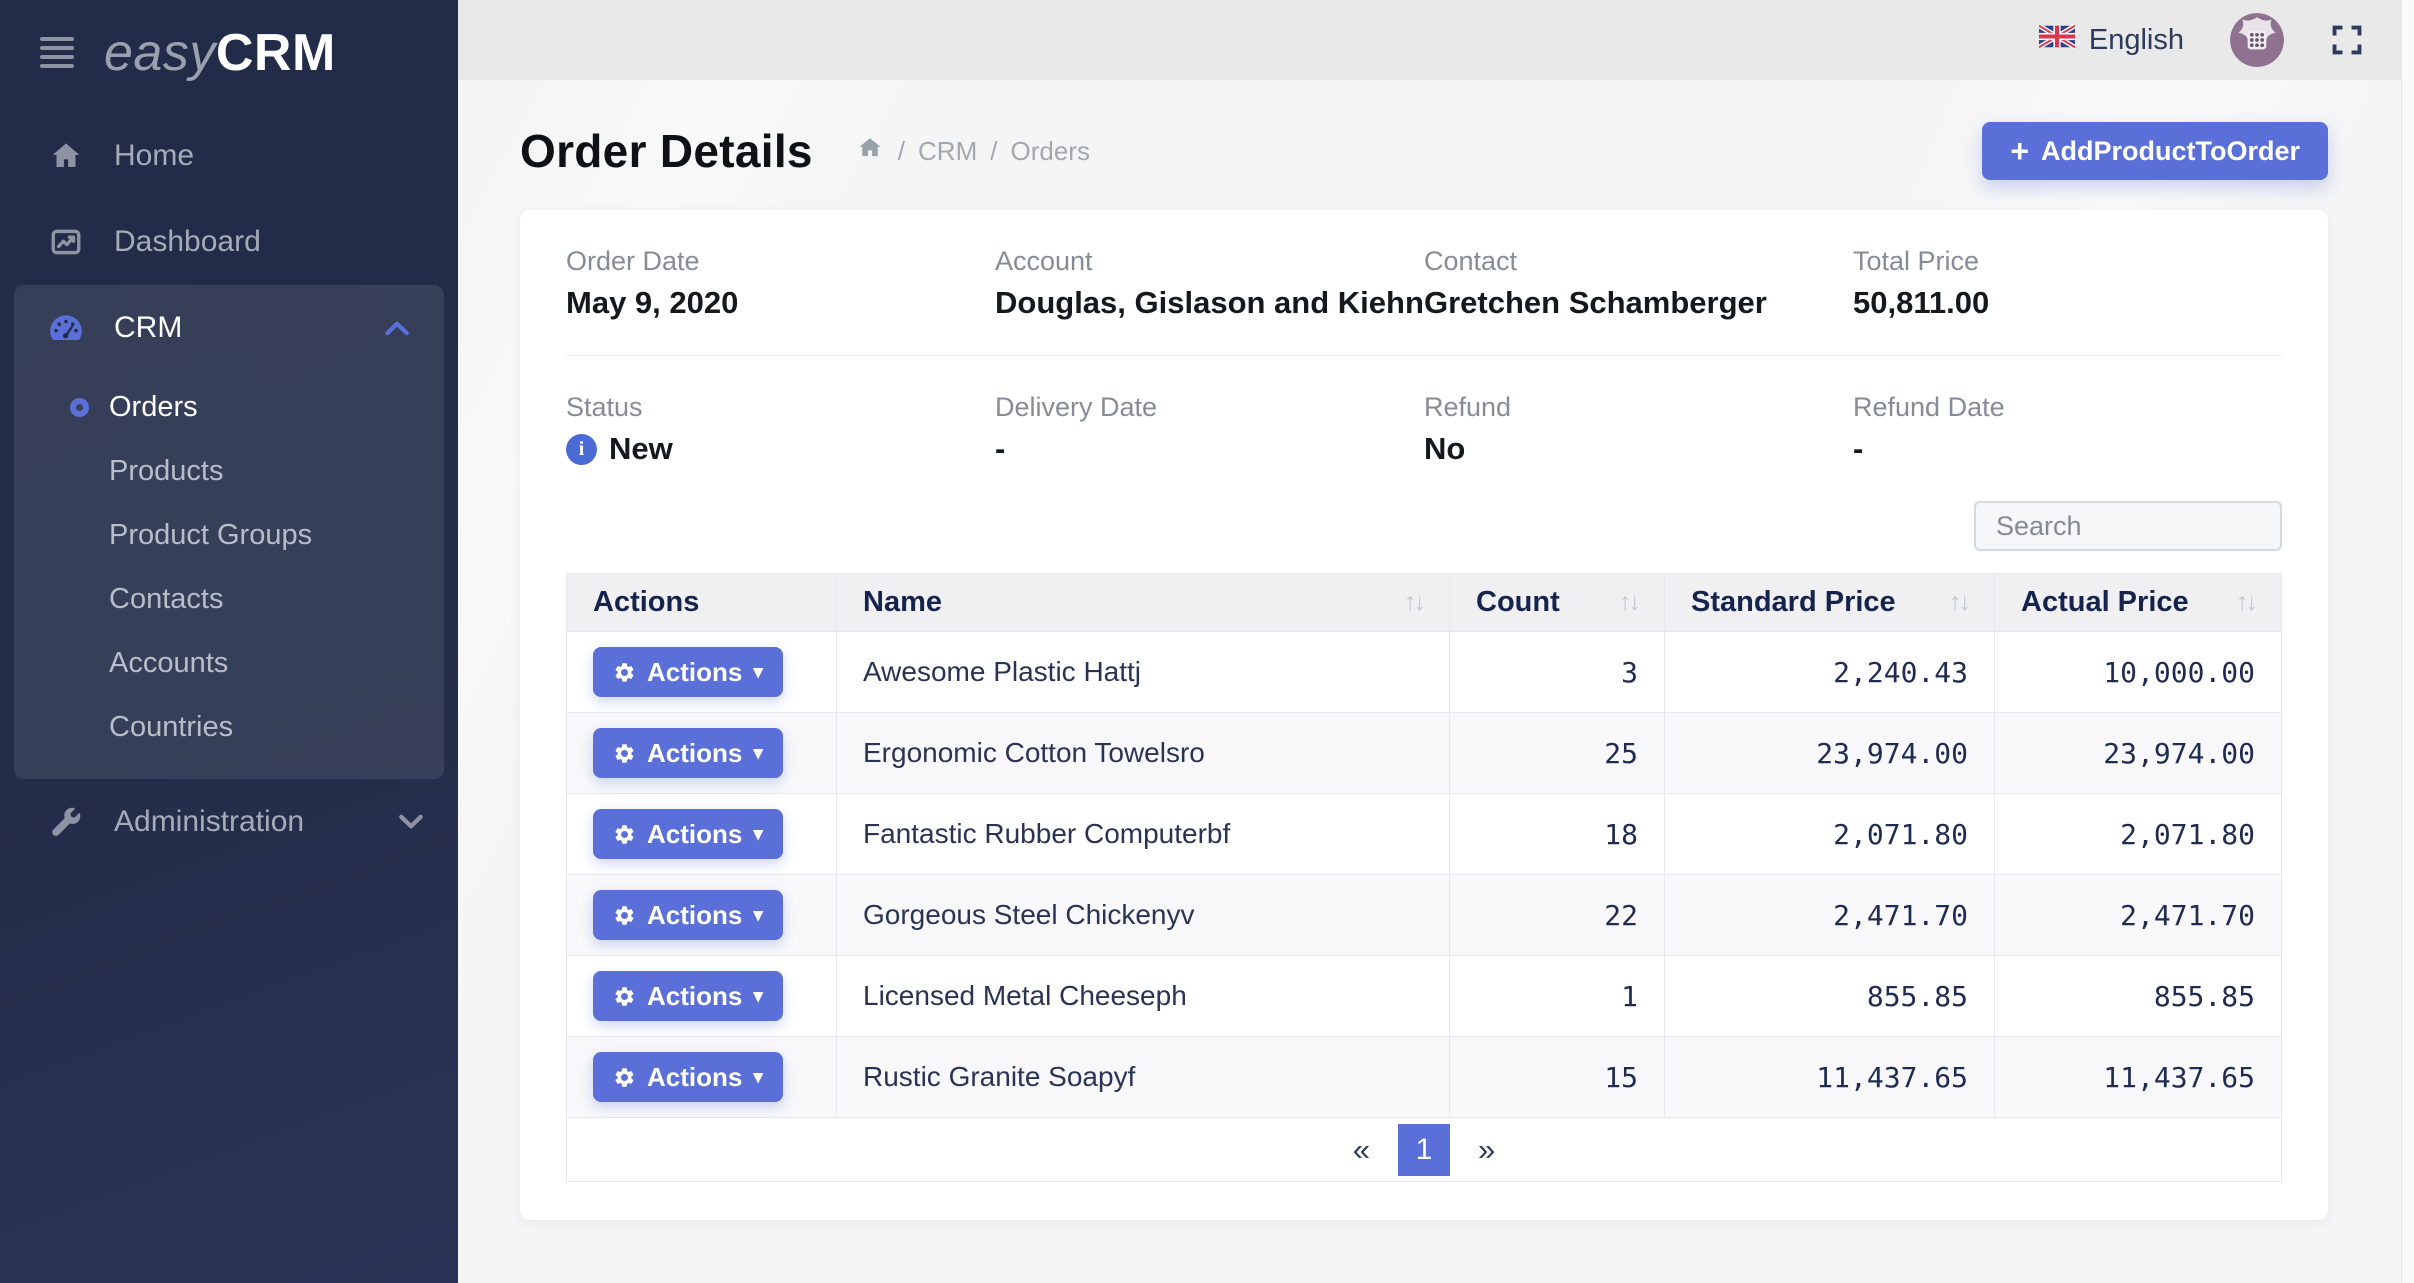 Image resolution: width=2414 pixels, height=1283 pixels. Describe the element at coordinates (1557, 915) in the screenshot. I see `count-cell: 22` at that location.